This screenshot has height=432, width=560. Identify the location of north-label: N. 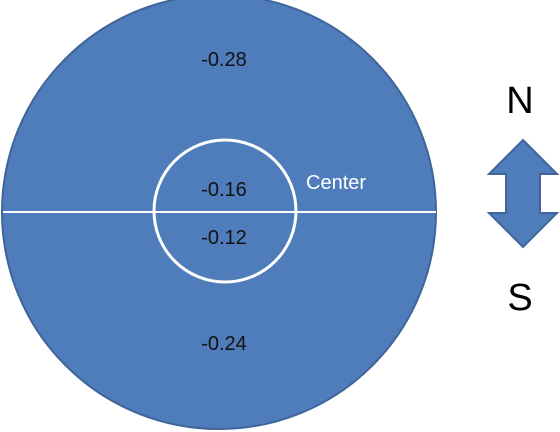
(519, 101).